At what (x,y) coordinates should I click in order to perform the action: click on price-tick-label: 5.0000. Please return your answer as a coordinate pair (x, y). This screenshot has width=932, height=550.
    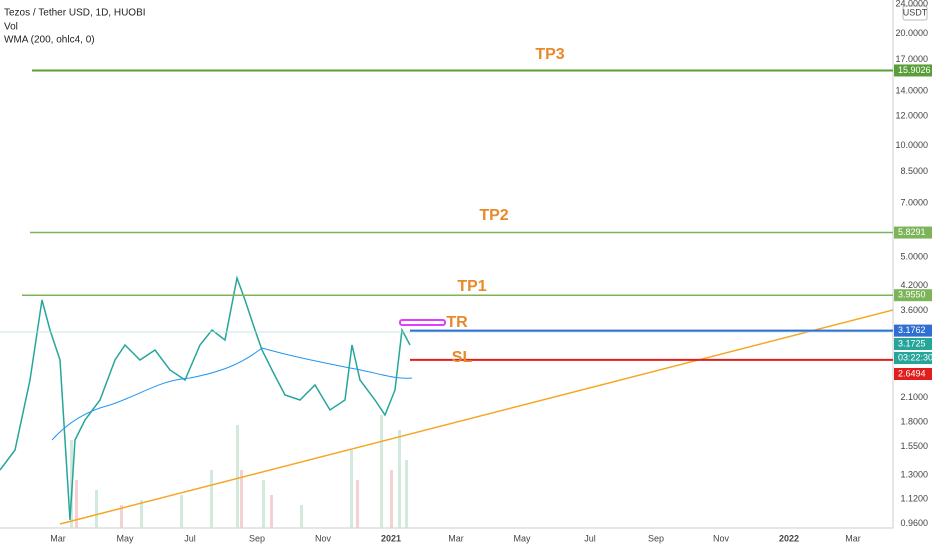
    Looking at the image, I should click on (914, 257).